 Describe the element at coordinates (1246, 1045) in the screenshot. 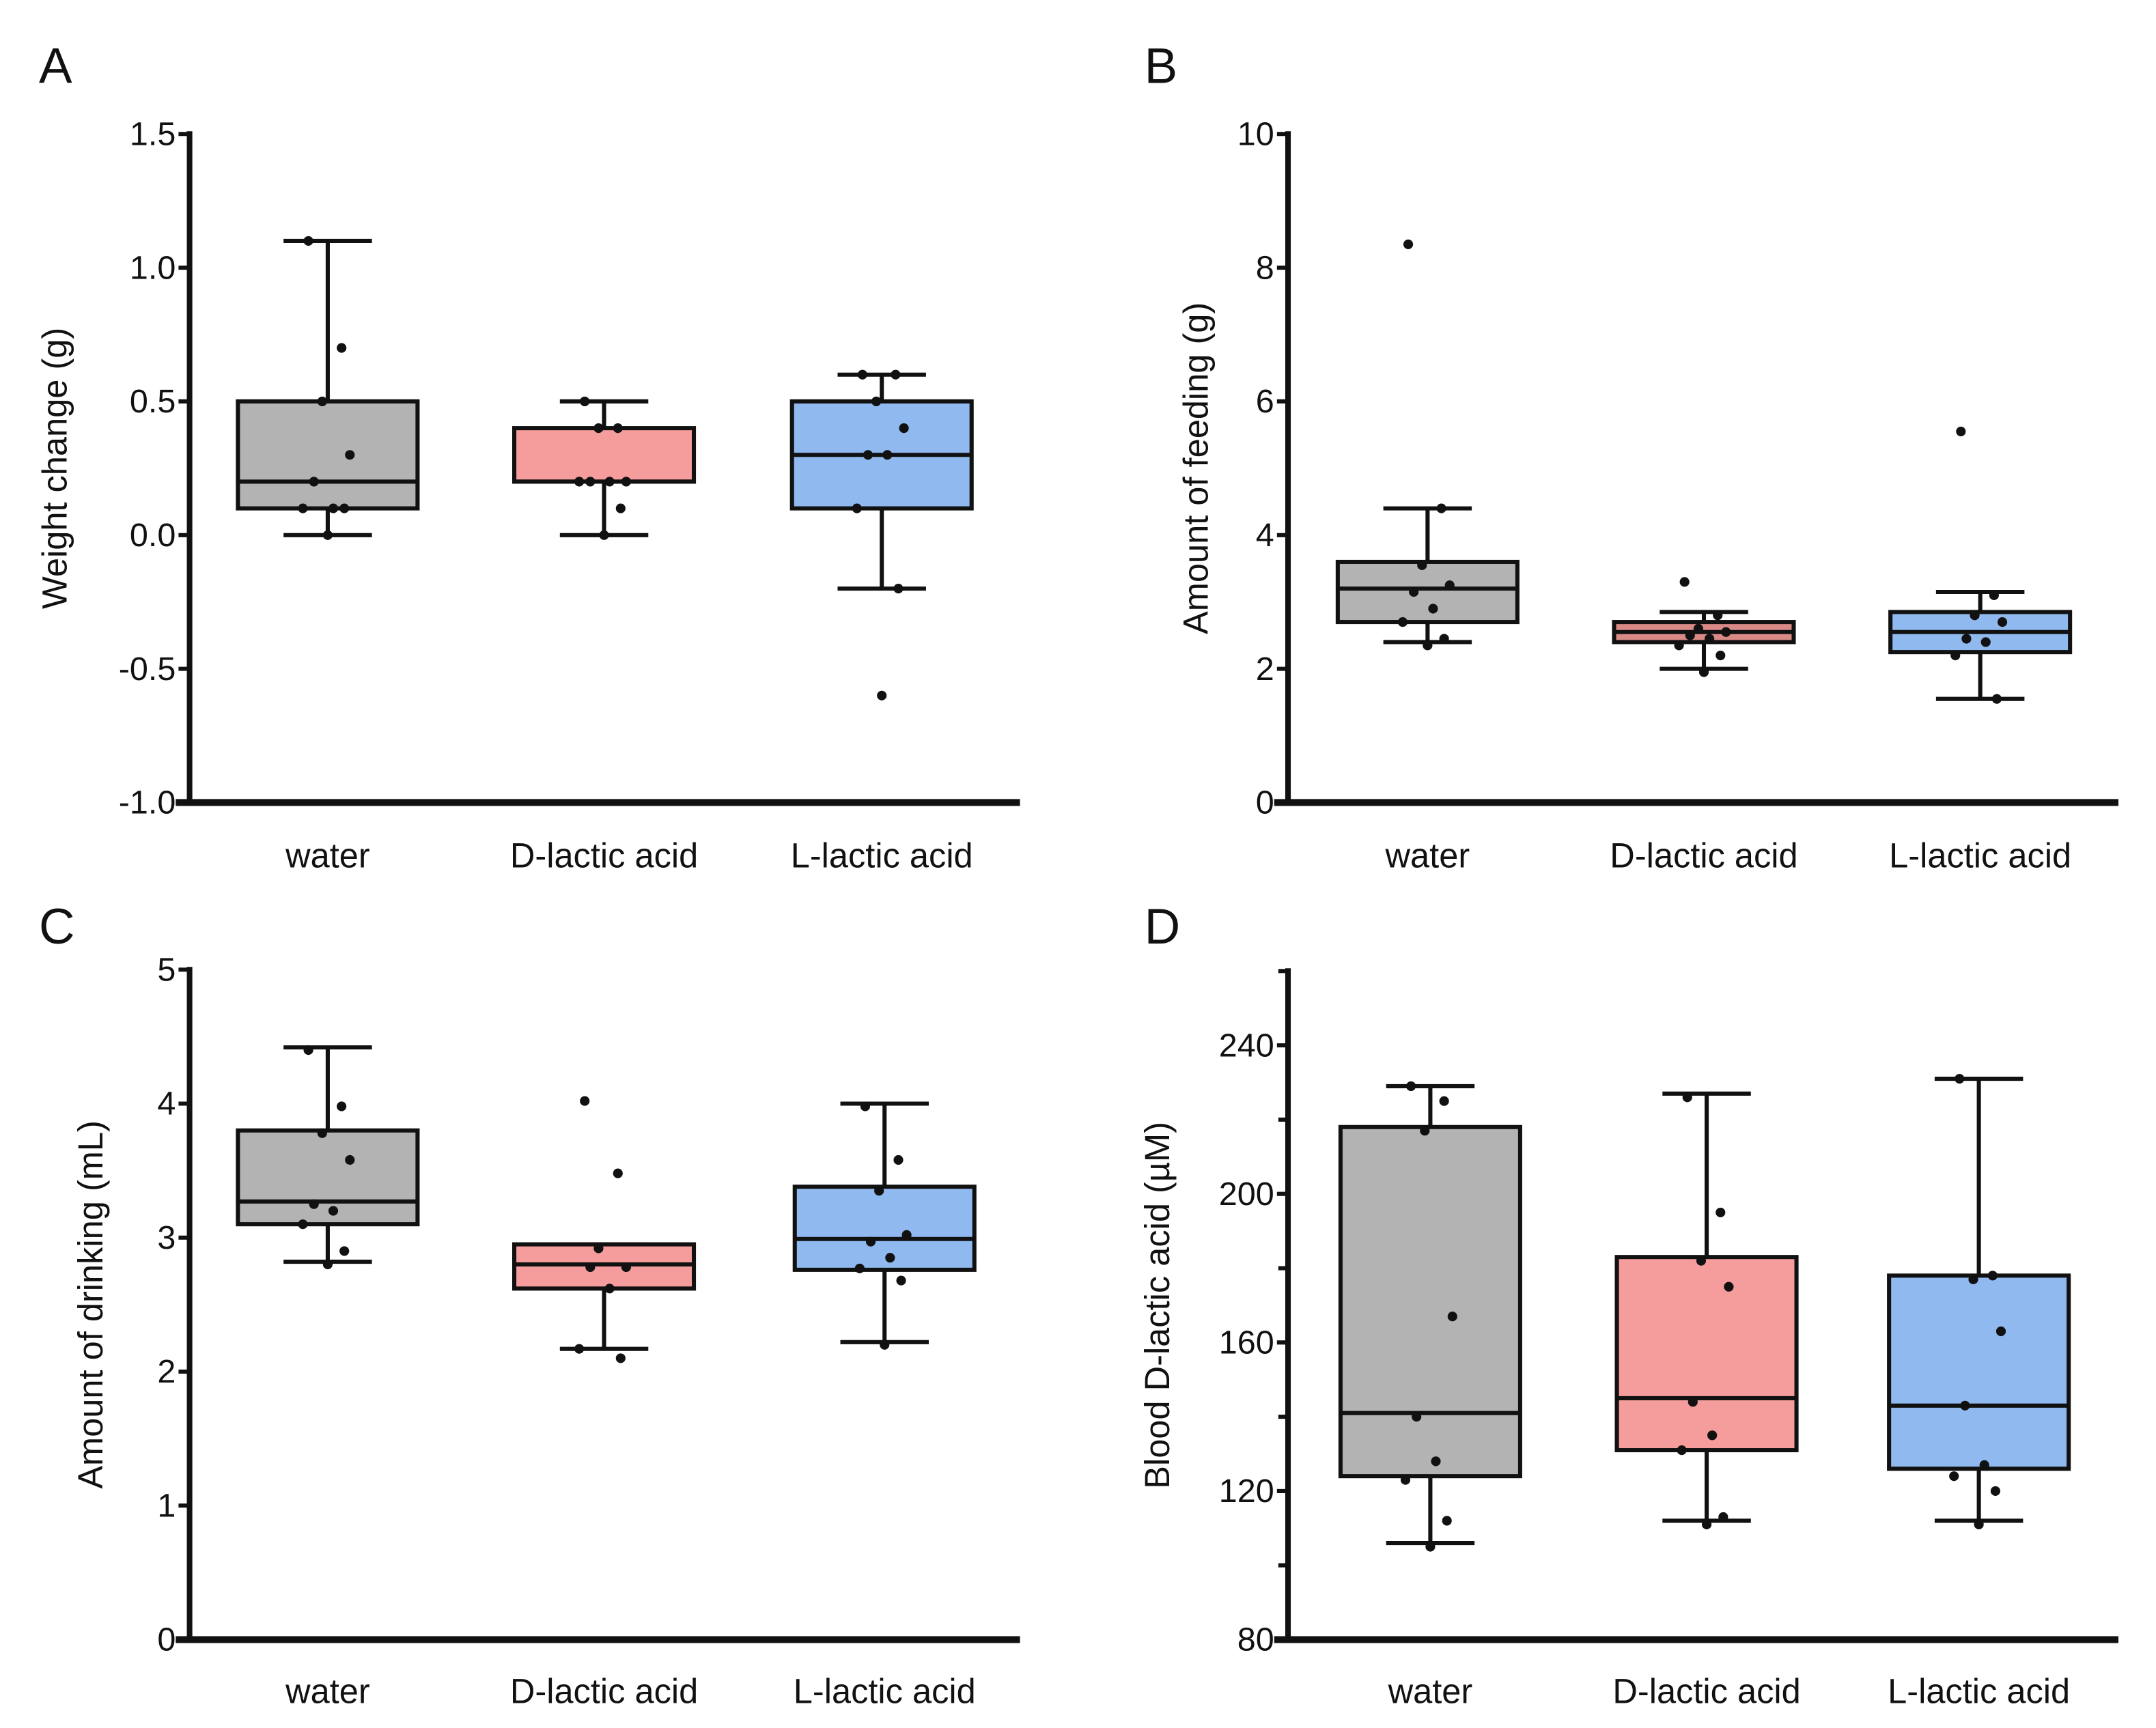

I see `y-tick-label: 240` at that location.